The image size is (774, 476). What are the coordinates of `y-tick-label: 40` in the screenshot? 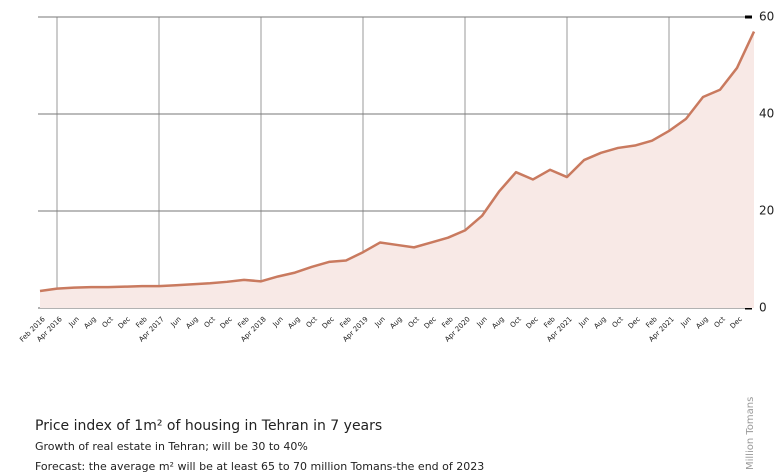 It's located at (766, 114).